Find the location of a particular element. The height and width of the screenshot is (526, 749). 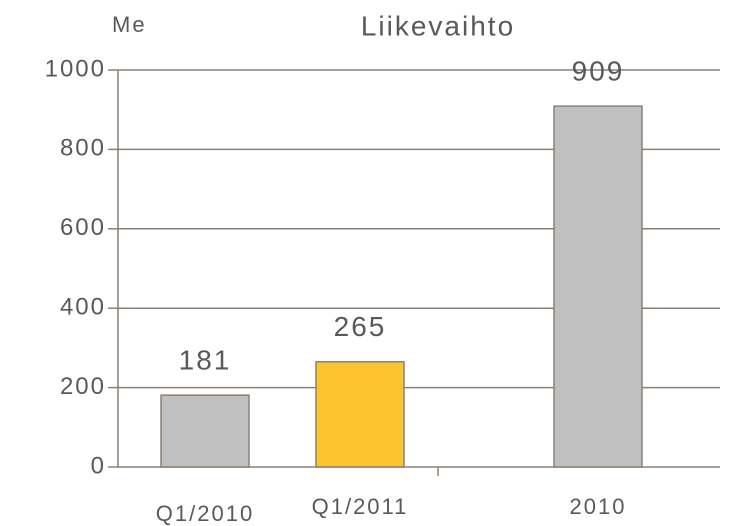

x-tick-label: Q1/2011 is located at coordinates (360, 506).